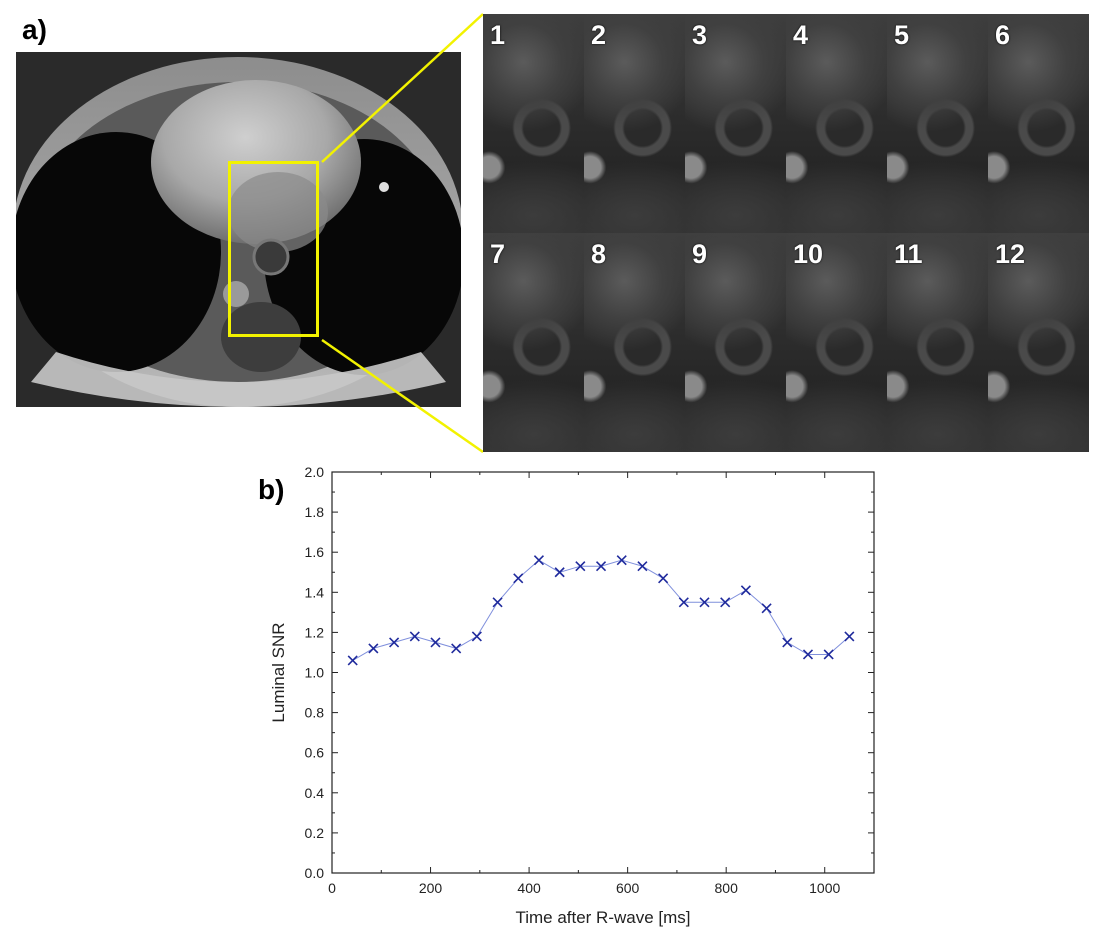 This screenshot has height=936, width=1094. What do you see at coordinates (1010, 254) in the screenshot?
I see `frame-number: 12` at bounding box center [1010, 254].